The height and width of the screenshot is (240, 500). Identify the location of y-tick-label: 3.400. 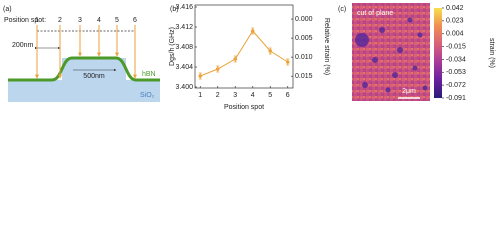
(184, 87).